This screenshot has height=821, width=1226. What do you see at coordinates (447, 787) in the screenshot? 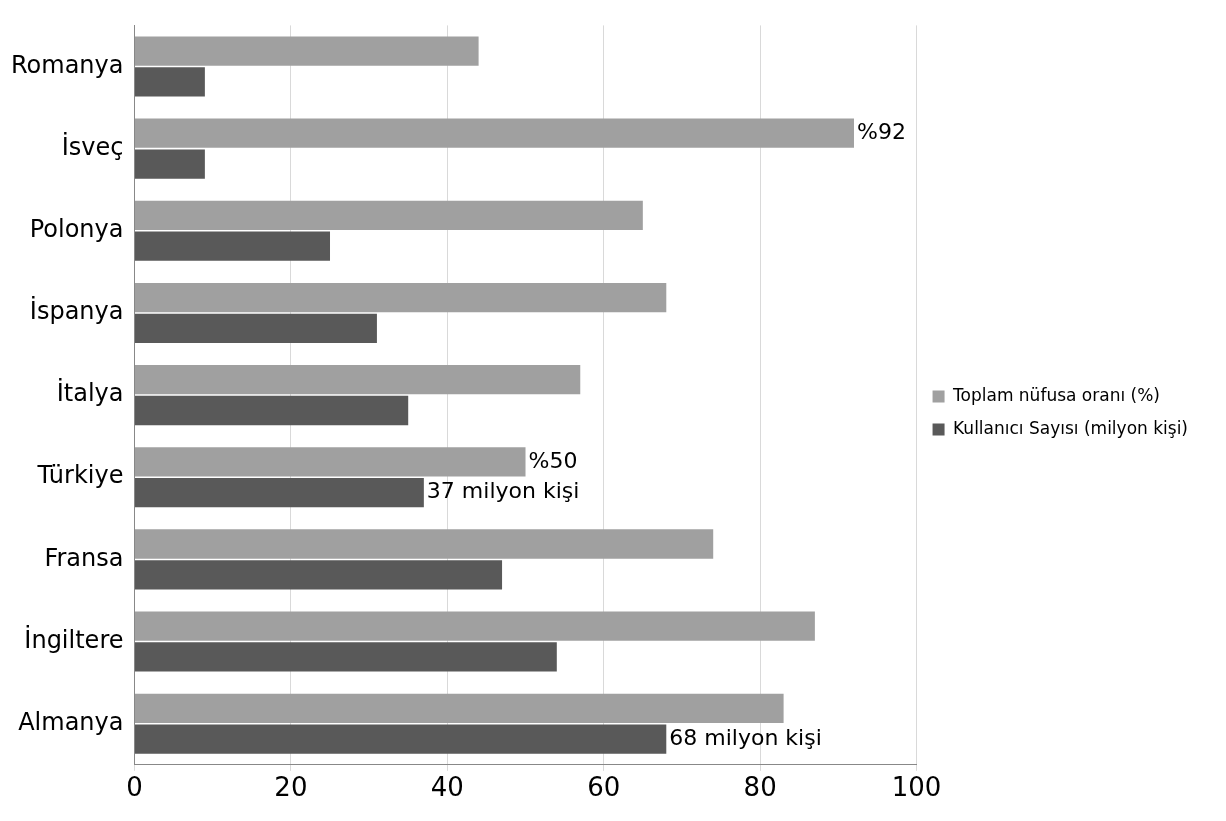
I see `x-tick-label: 40` at bounding box center [447, 787].